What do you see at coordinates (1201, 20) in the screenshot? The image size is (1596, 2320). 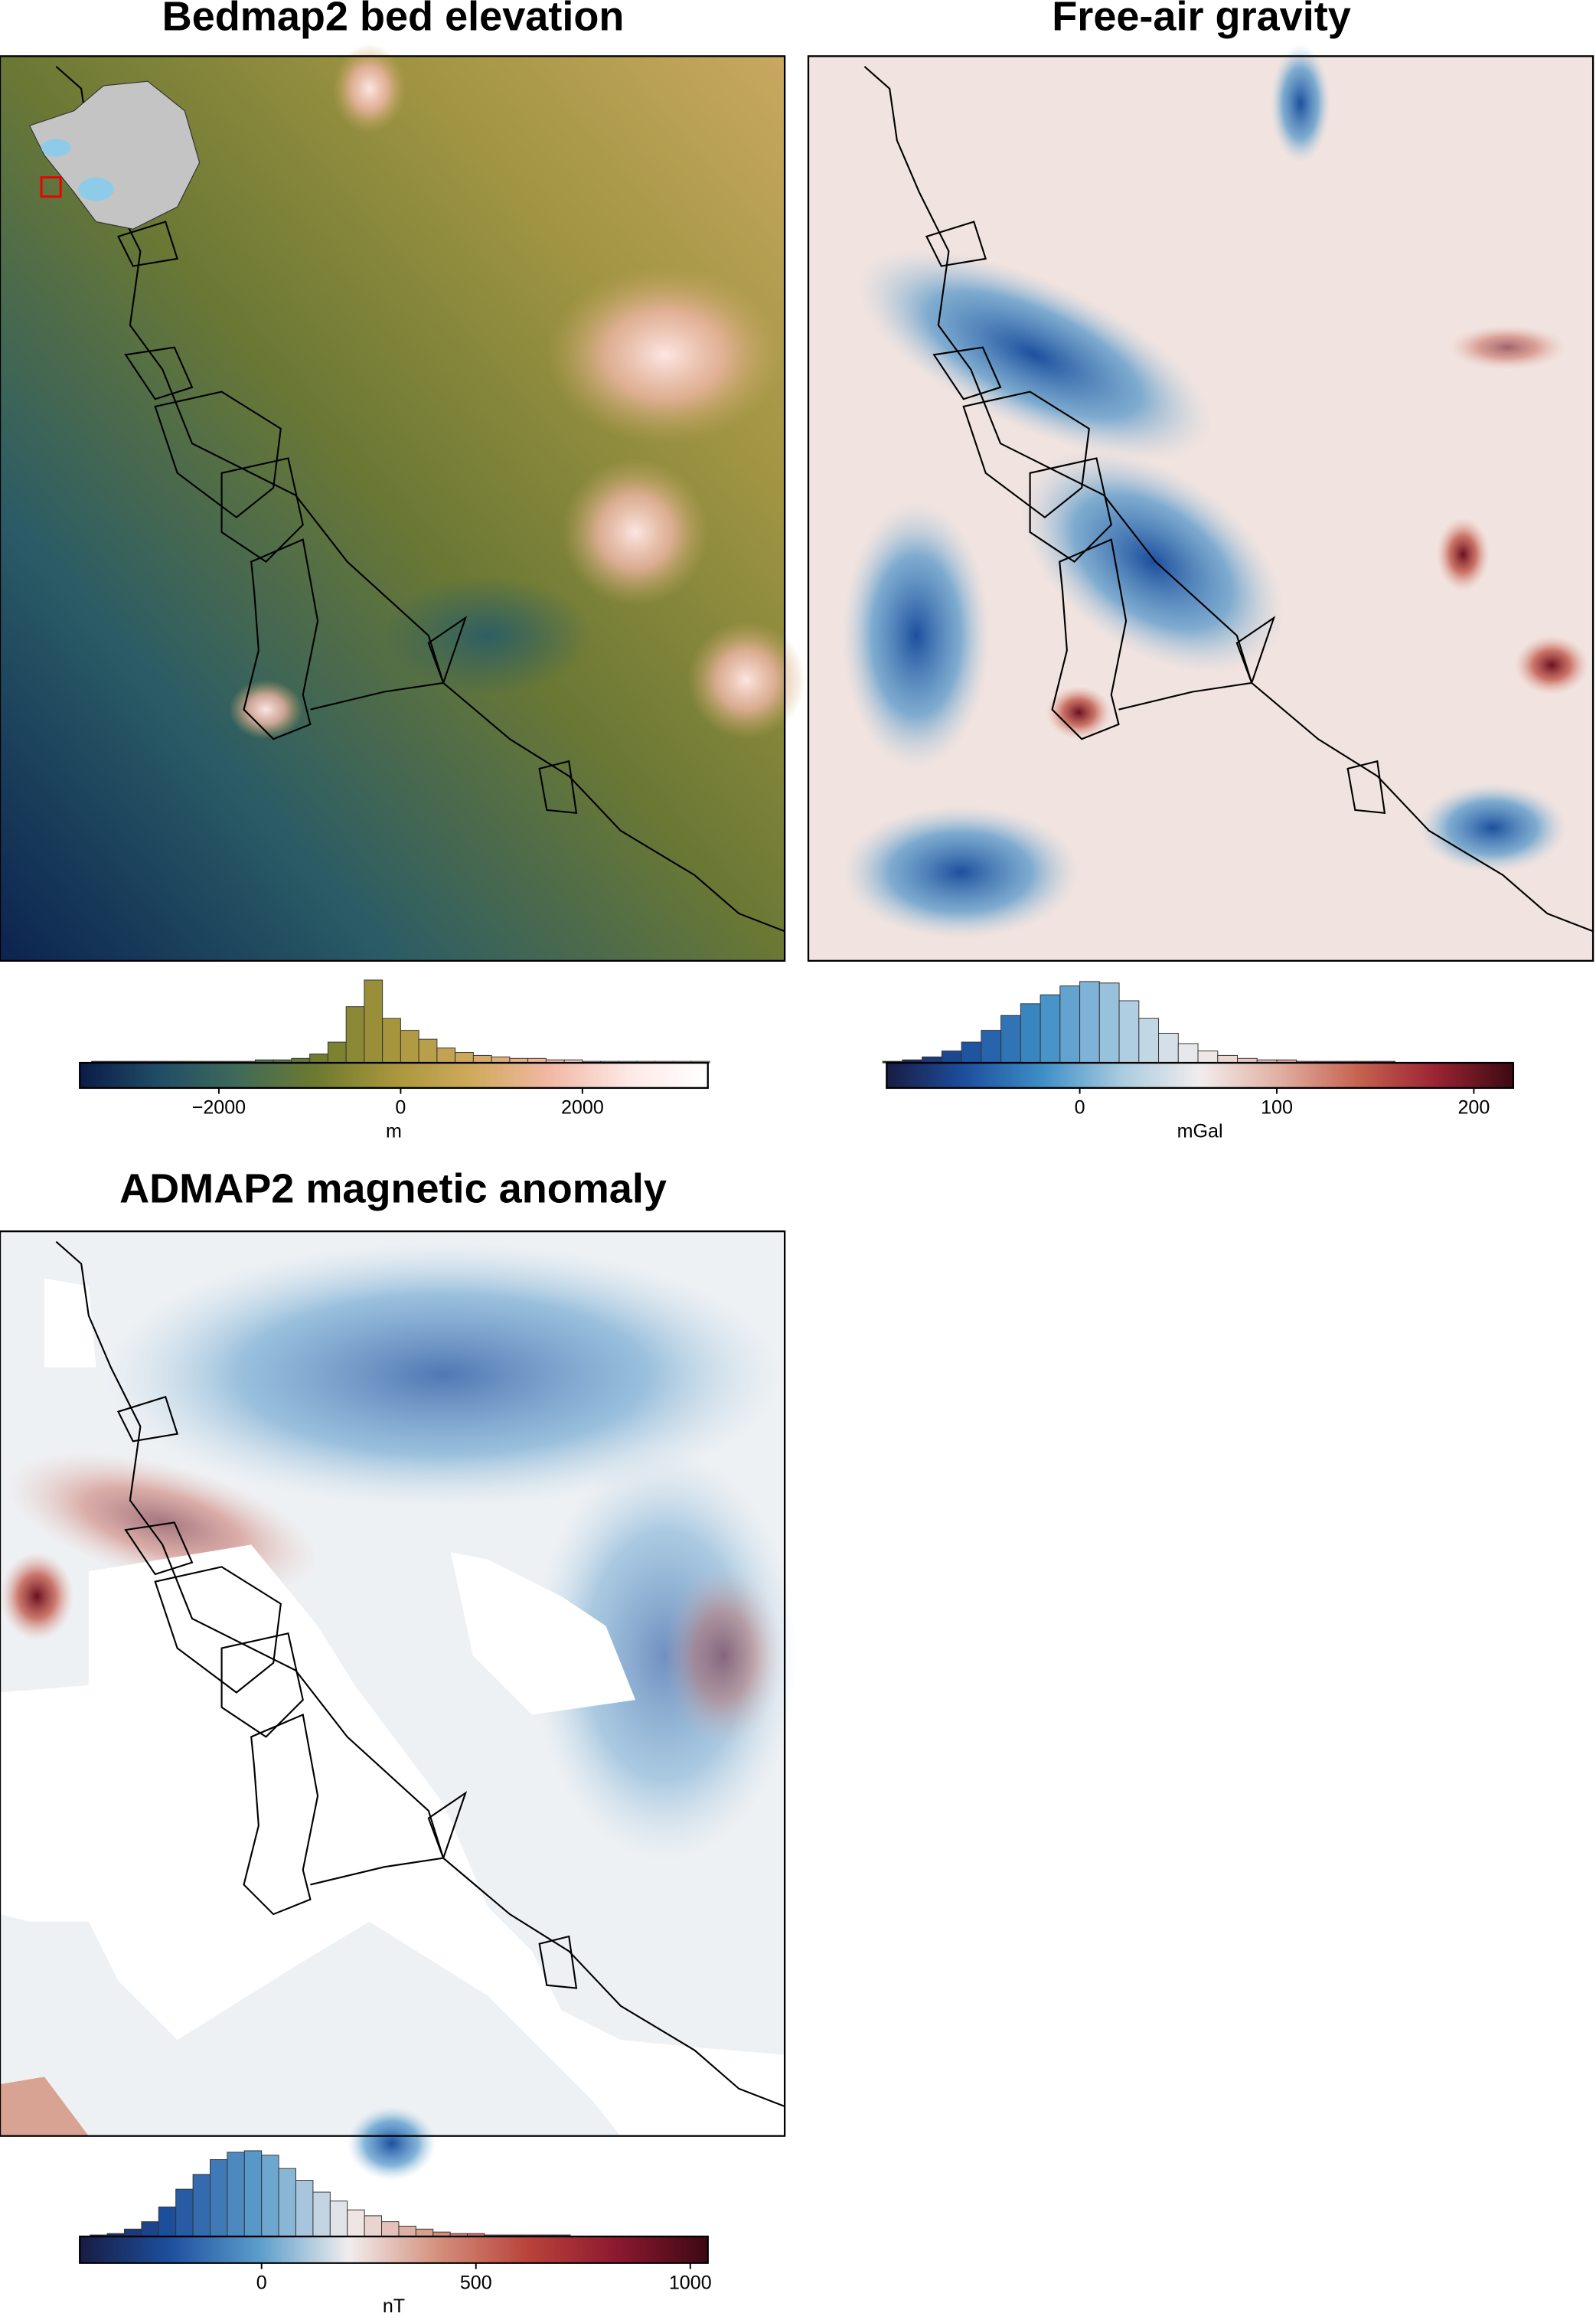 I see `chart-title: Free-air gravity` at bounding box center [1201, 20].